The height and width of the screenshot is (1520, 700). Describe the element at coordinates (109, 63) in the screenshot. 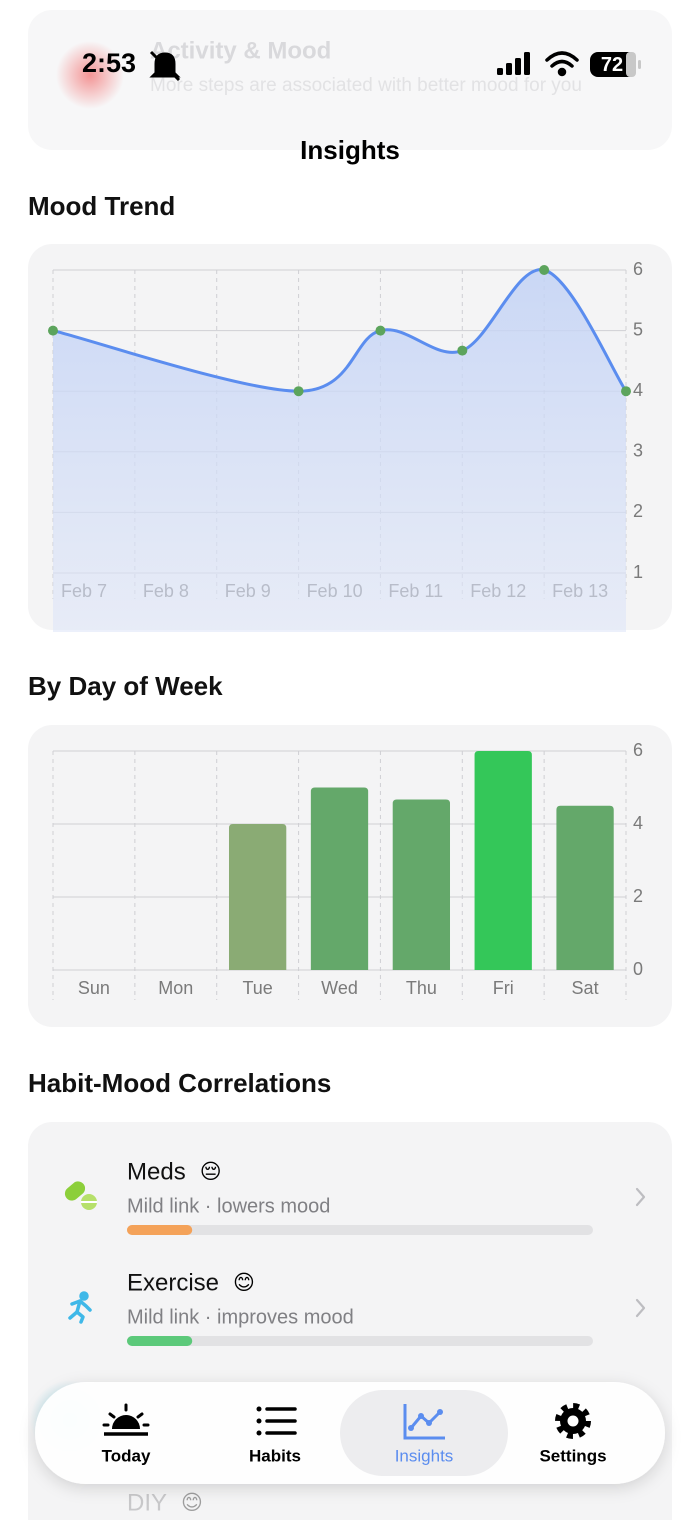

I see `status-time: 2:53` at that location.